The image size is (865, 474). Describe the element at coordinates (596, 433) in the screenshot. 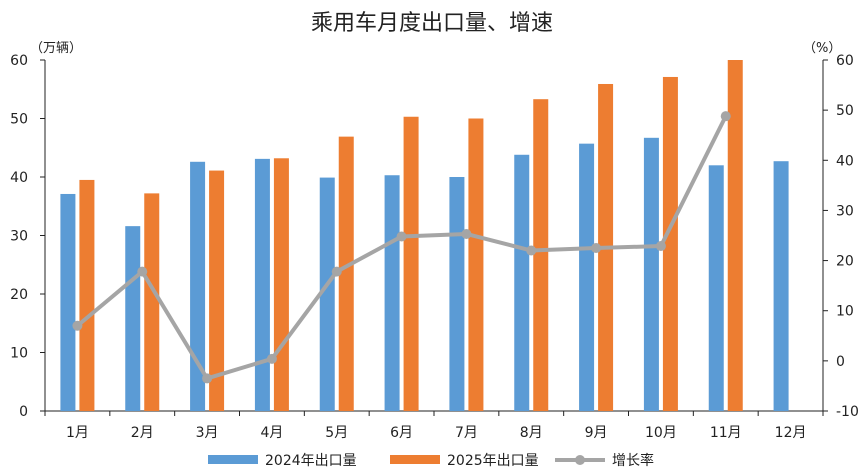

I see `x-tick-label: 9月` at that location.